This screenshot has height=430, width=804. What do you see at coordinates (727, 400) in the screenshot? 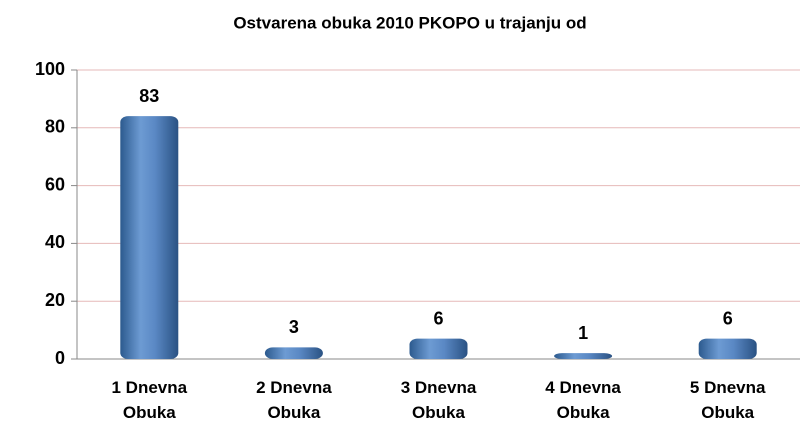
I see `x-tick-label: 5 Dnevna Obuka` at bounding box center [727, 400].